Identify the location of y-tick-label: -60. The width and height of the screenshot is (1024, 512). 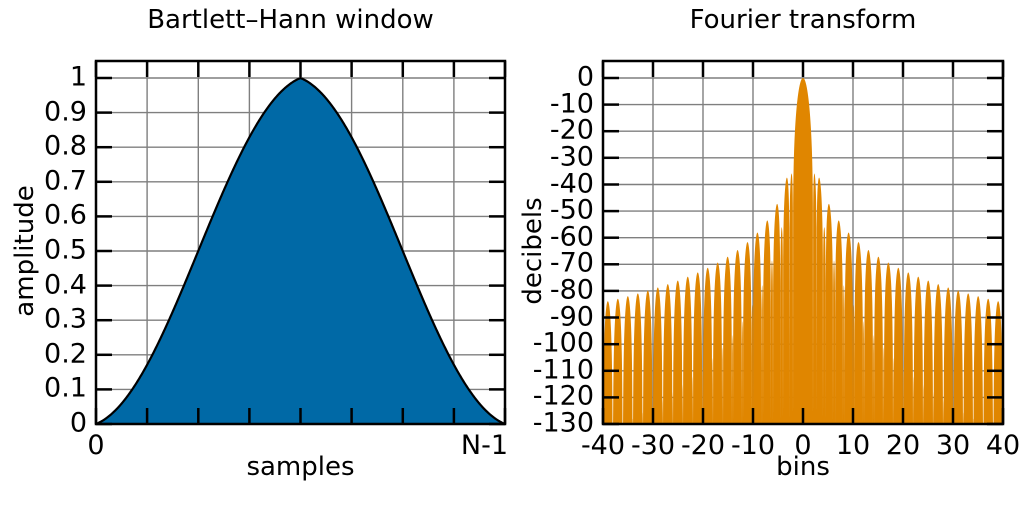
(571, 237).